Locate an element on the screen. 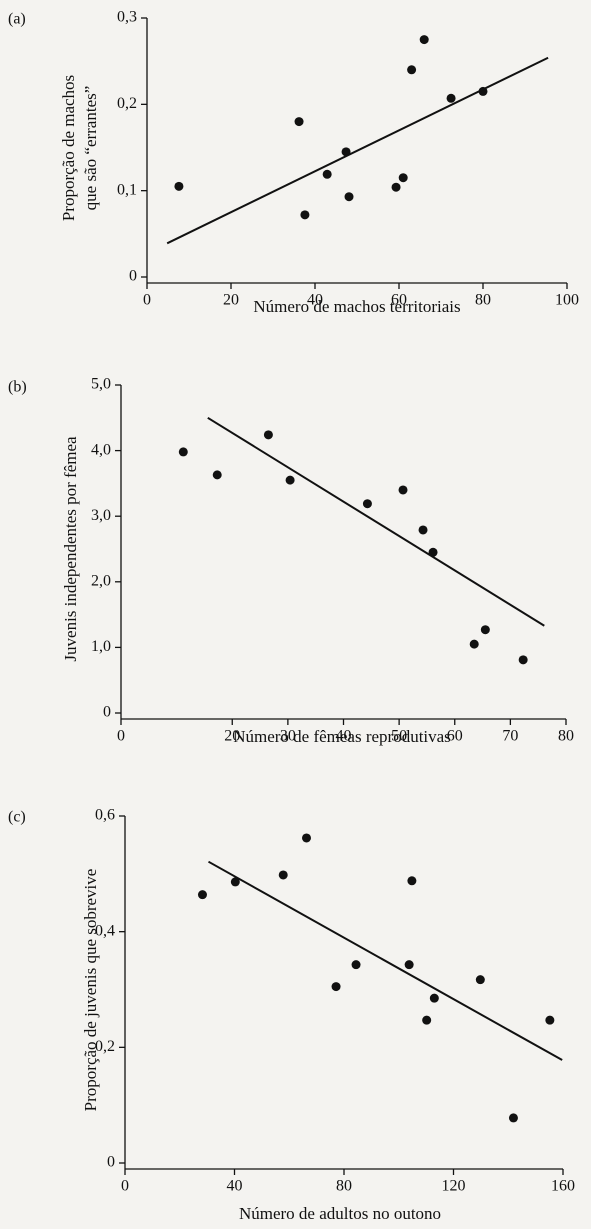 The width and height of the screenshot is (591, 1229). x-tick-label: 160 is located at coordinates (563, 1186).